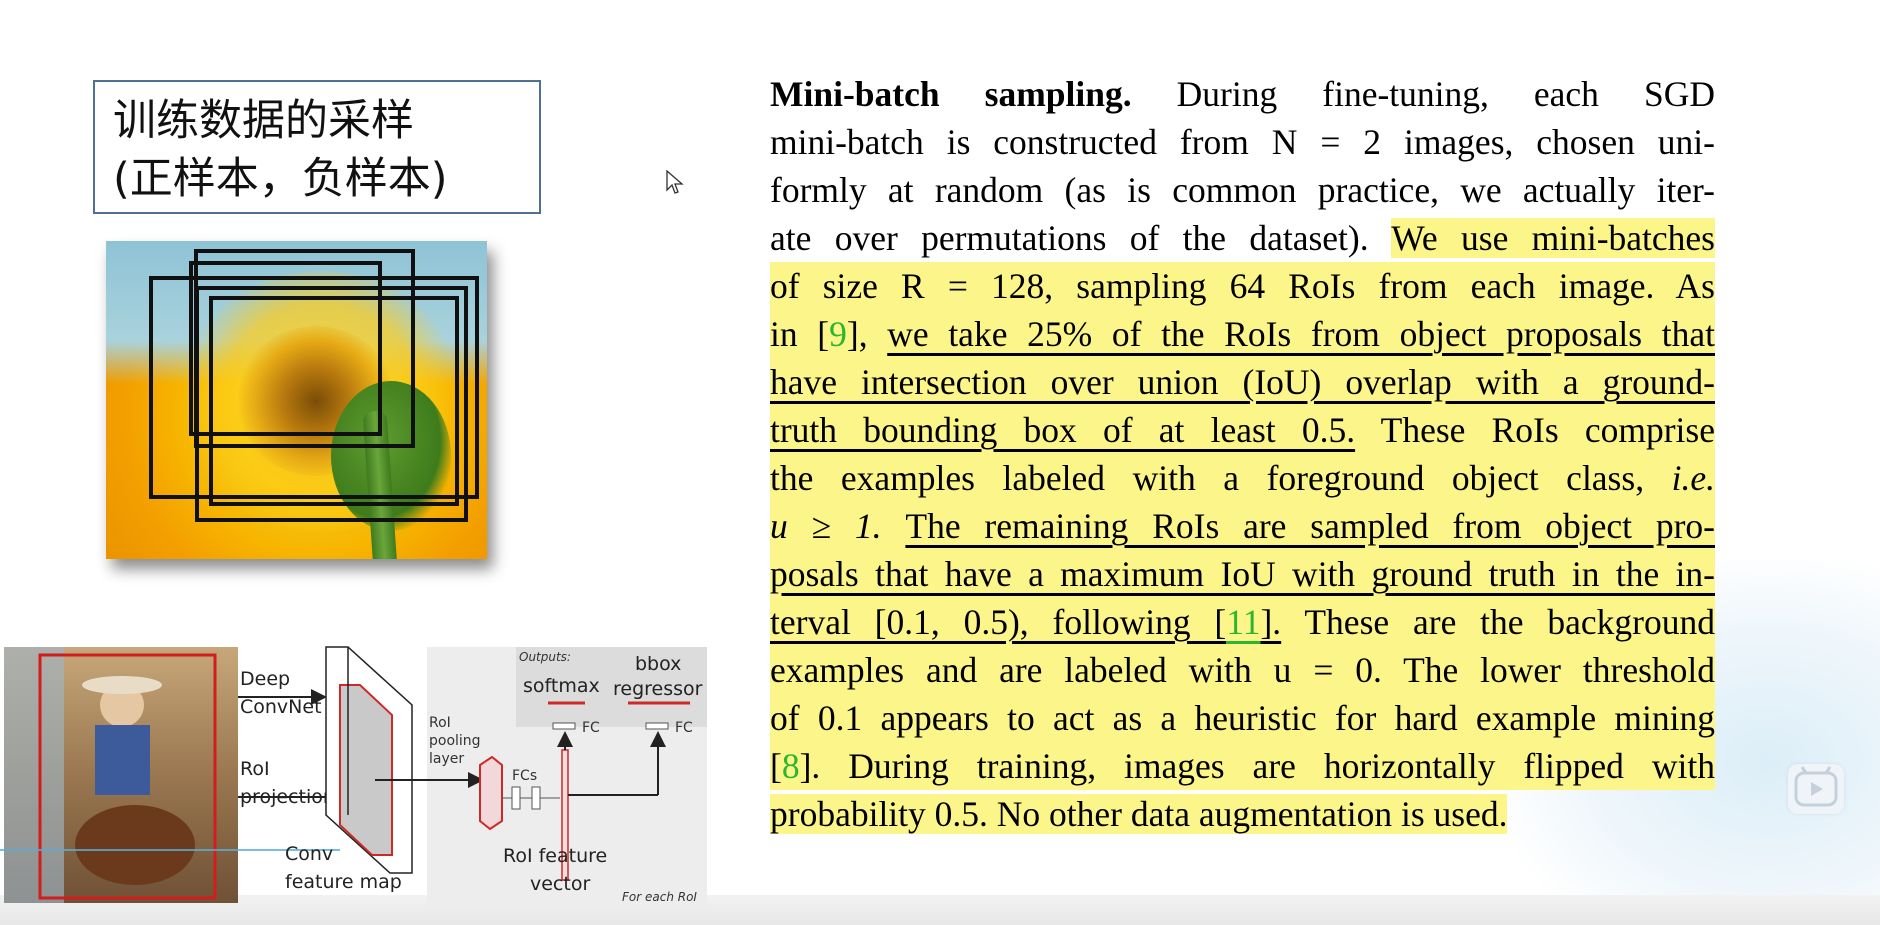 This screenshot has height=925, width=1880. What do you see at coordinates (659, 897) in the screenshot?
I see `label-for-each-roi: For each RoI` at bounding box center [659, 897].